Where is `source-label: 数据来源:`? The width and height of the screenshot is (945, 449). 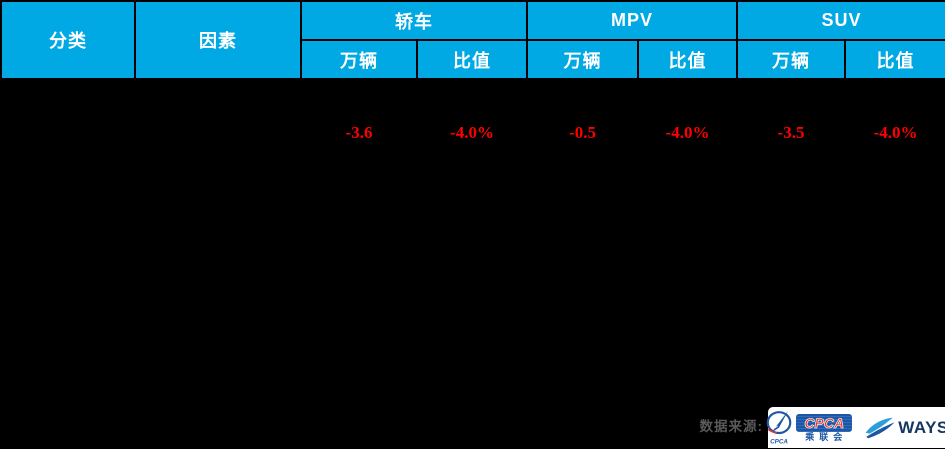
source-label: 数据来源: is located at coordinates (731, 426).